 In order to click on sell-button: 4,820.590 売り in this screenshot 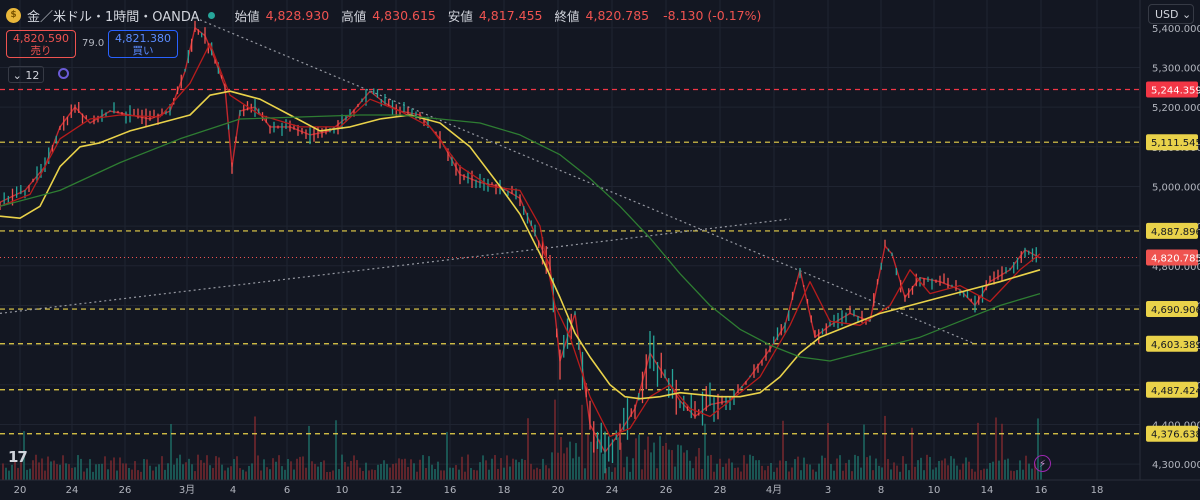, I will do `click(41, 44)`.